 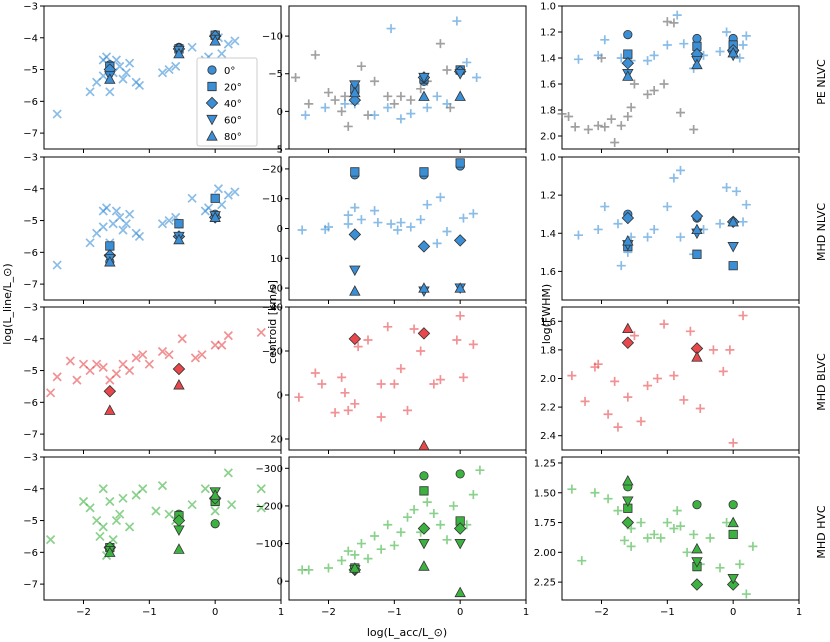 I want to click on y-tick-label: 5, so click(x=280, y=150).